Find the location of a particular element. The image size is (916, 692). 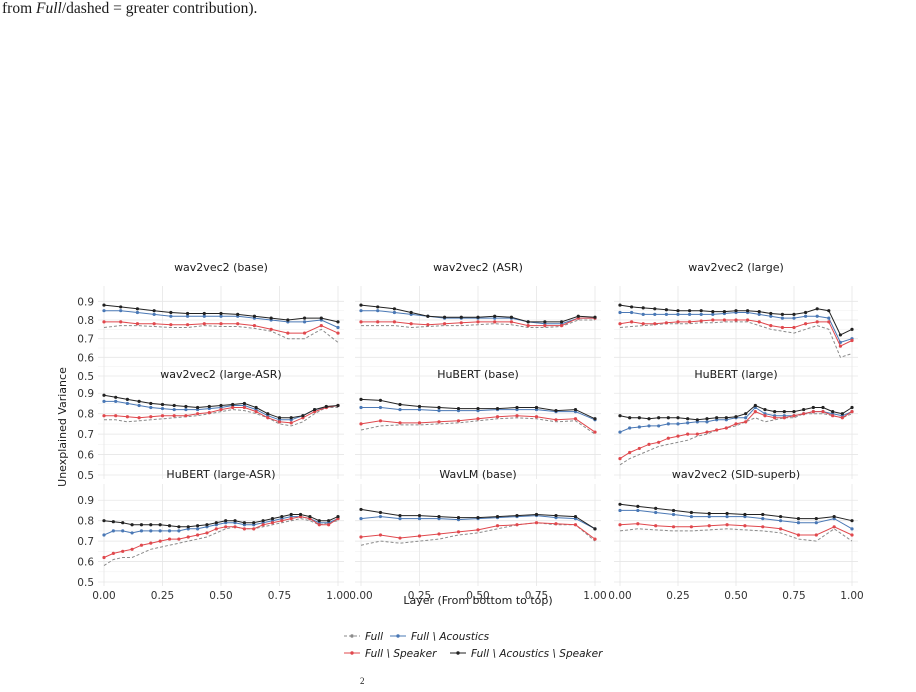

panel-2-series-1-line is located at coordinates (478, 324).